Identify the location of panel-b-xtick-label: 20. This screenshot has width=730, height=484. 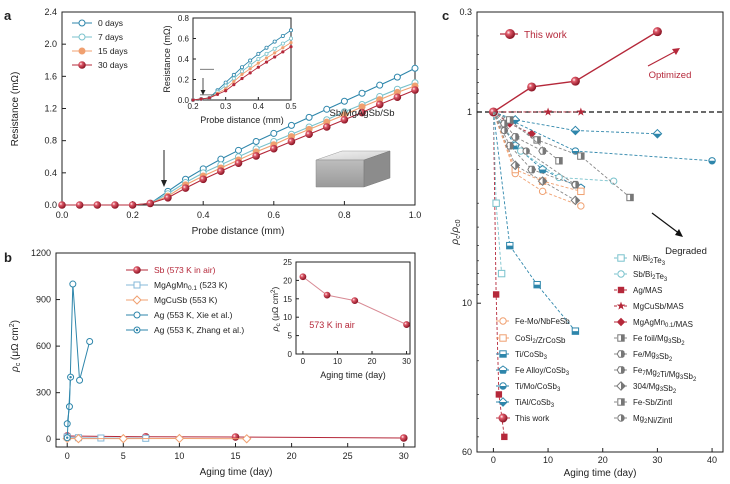
(292, 456).